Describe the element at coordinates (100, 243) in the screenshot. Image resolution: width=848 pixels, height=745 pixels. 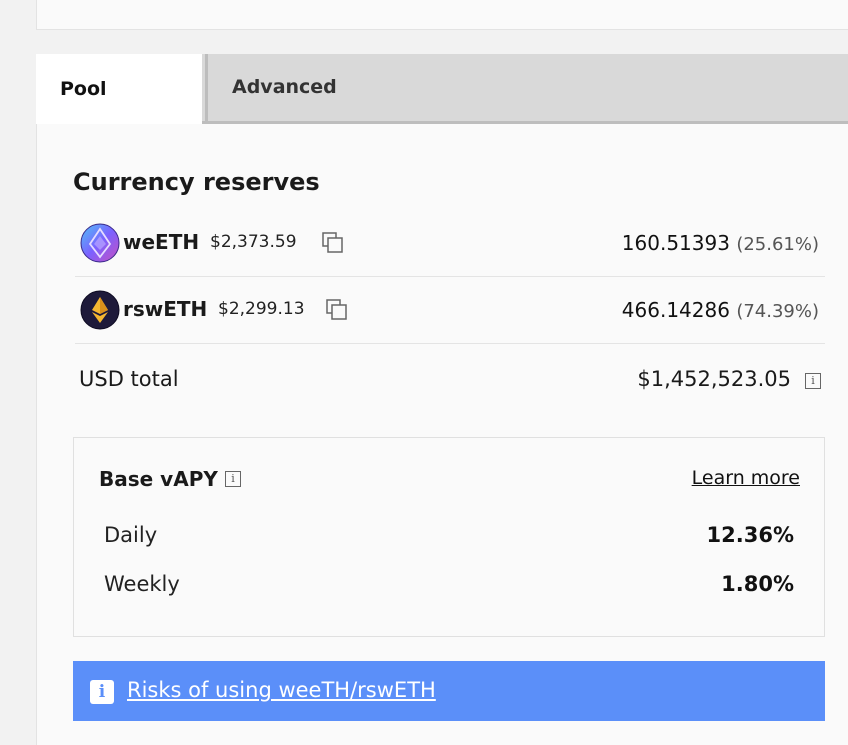
I see `weeth-token-icon` at that location.